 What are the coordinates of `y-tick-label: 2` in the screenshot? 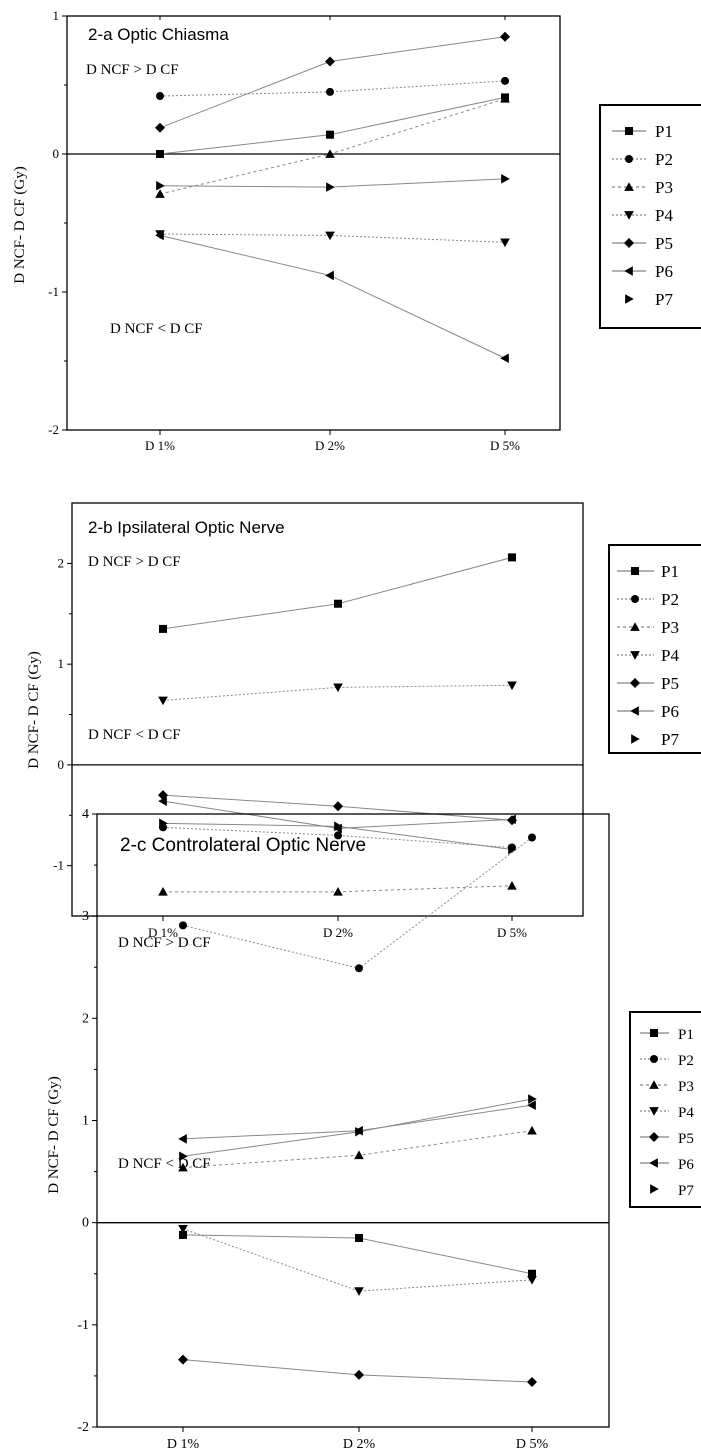 It's located at (85, 1018).